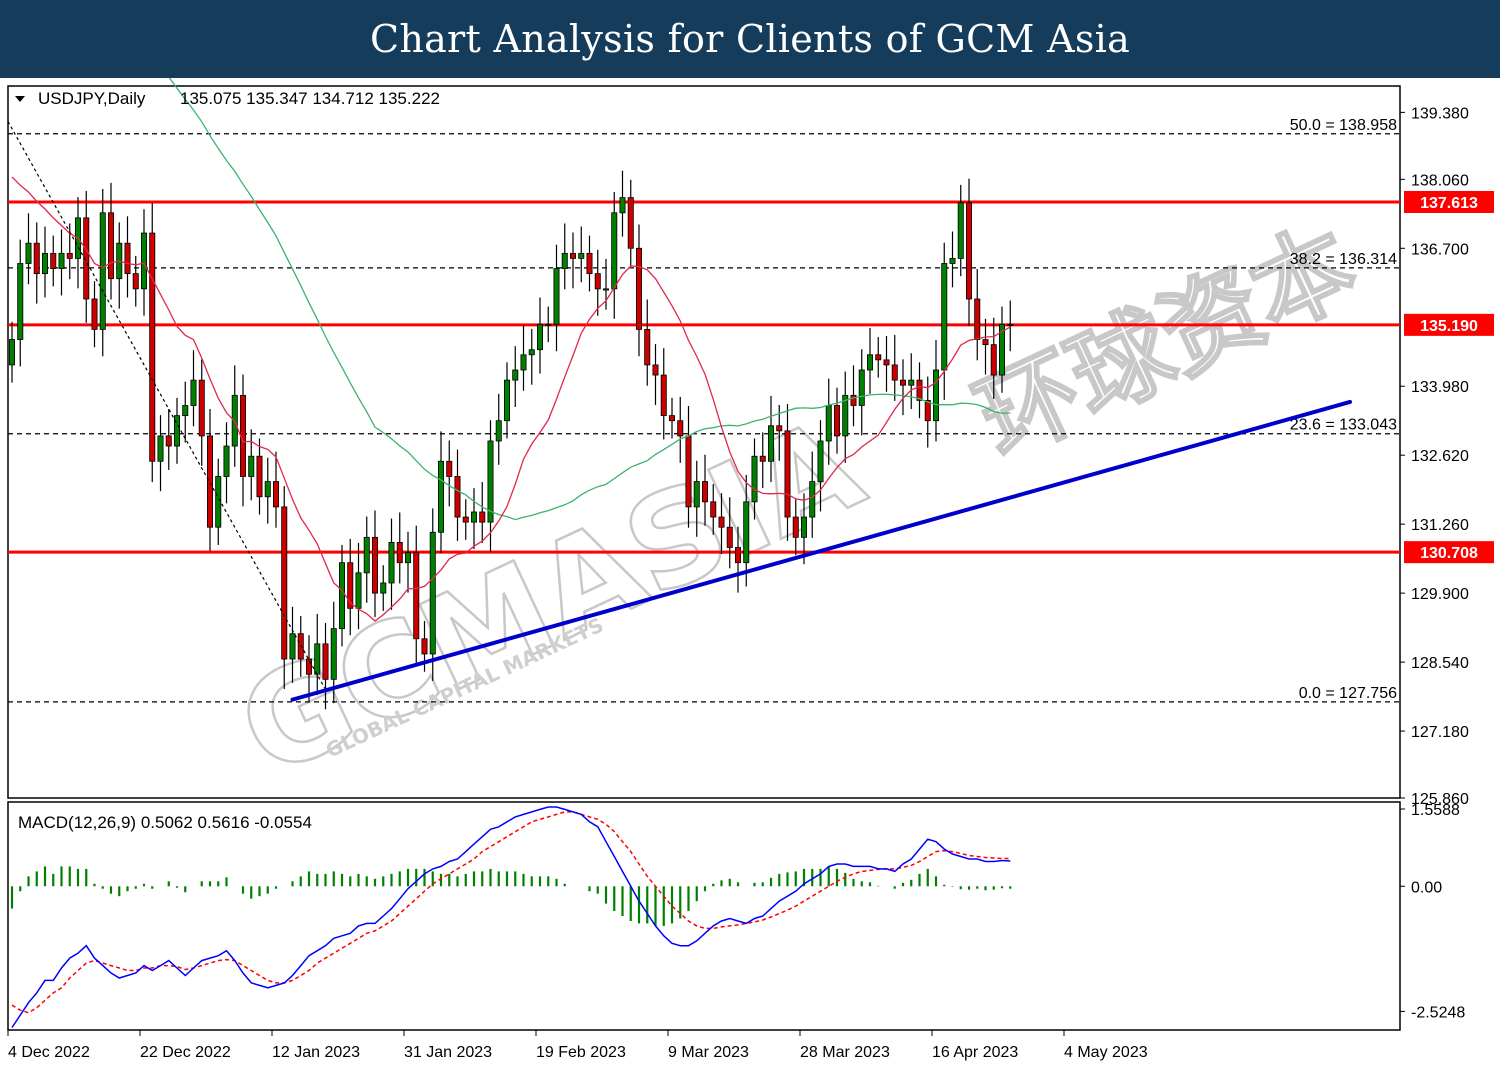 The height and width of the screenshot is (1071, 1500). Describe the element at coordinates (316, 1052) in the screenshot. I see `date-tick-label: 12 Jan 2023` at that location.